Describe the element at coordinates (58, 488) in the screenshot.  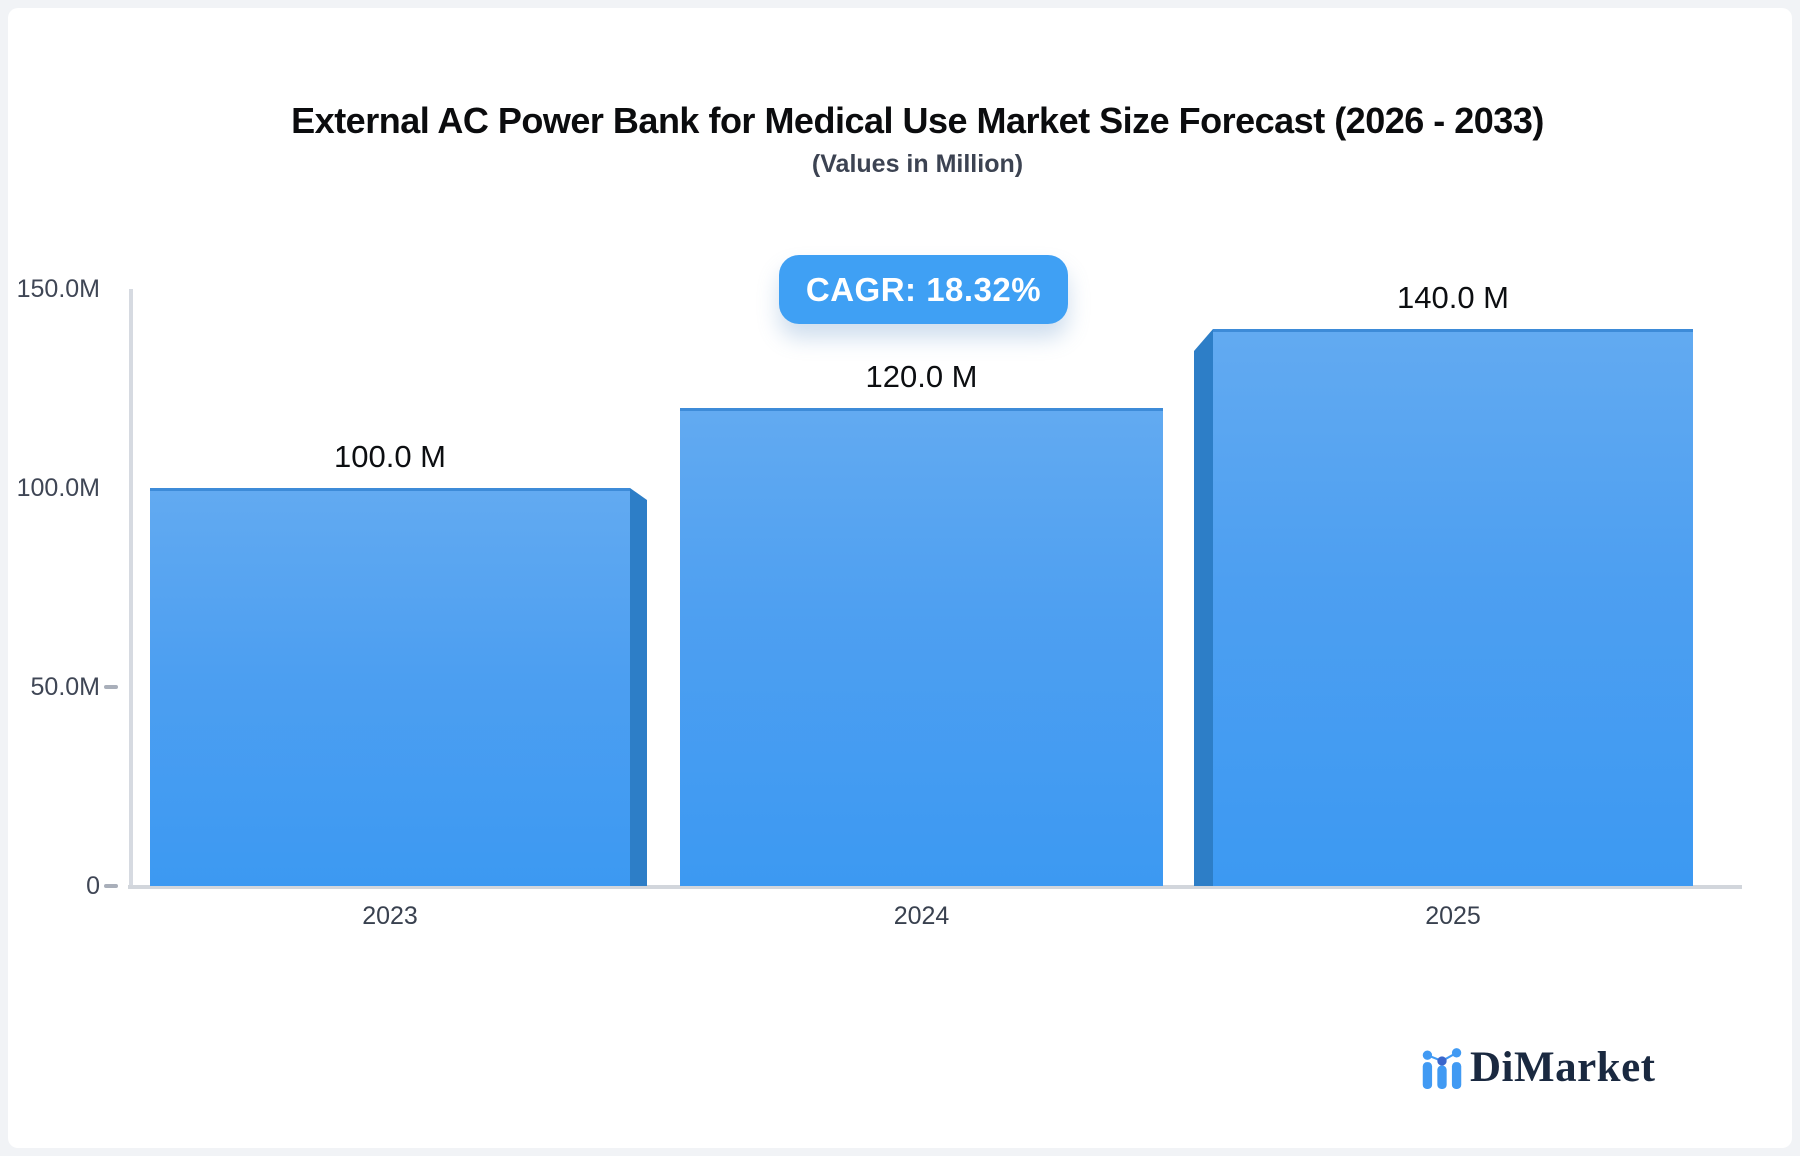
I see `y-tick-label: 100.0M` at that location.